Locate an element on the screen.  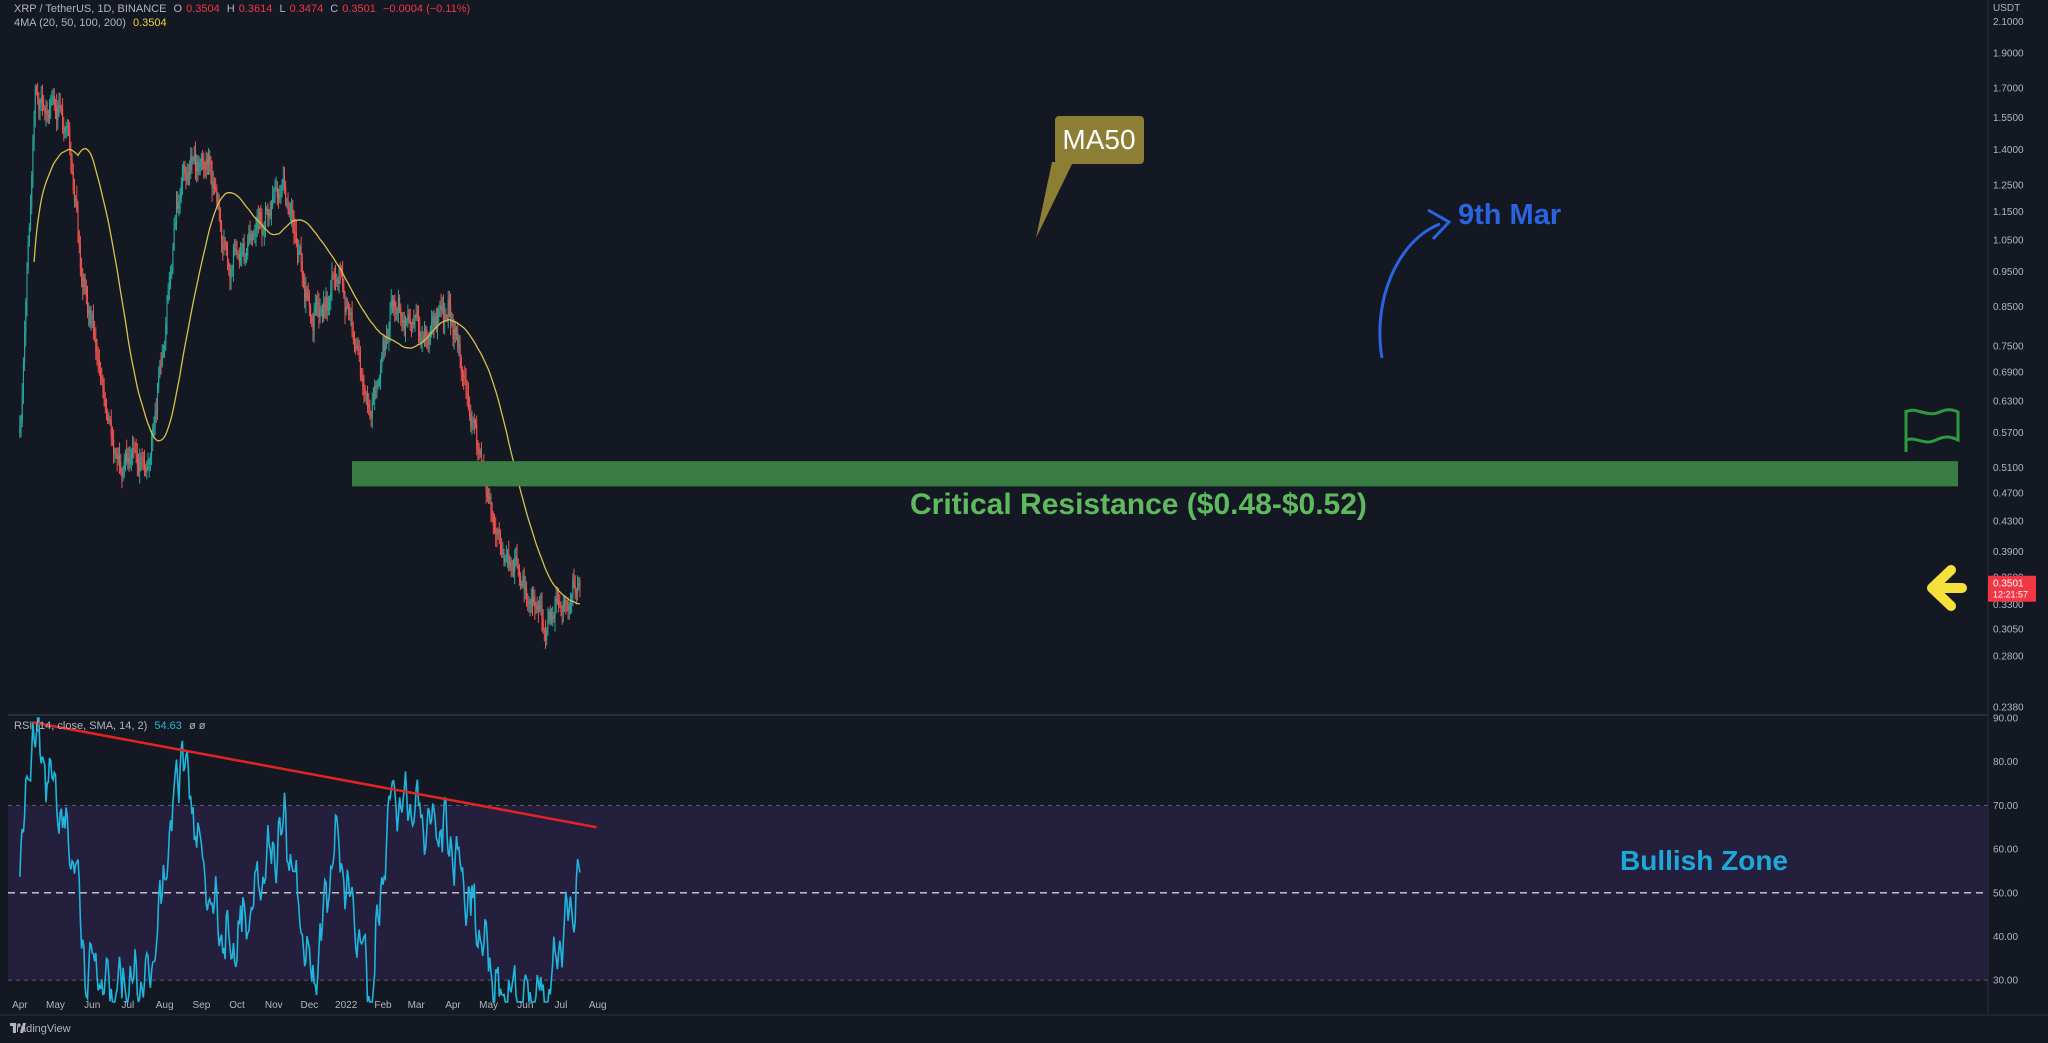
price-candles is located at coordinates (300, 365).